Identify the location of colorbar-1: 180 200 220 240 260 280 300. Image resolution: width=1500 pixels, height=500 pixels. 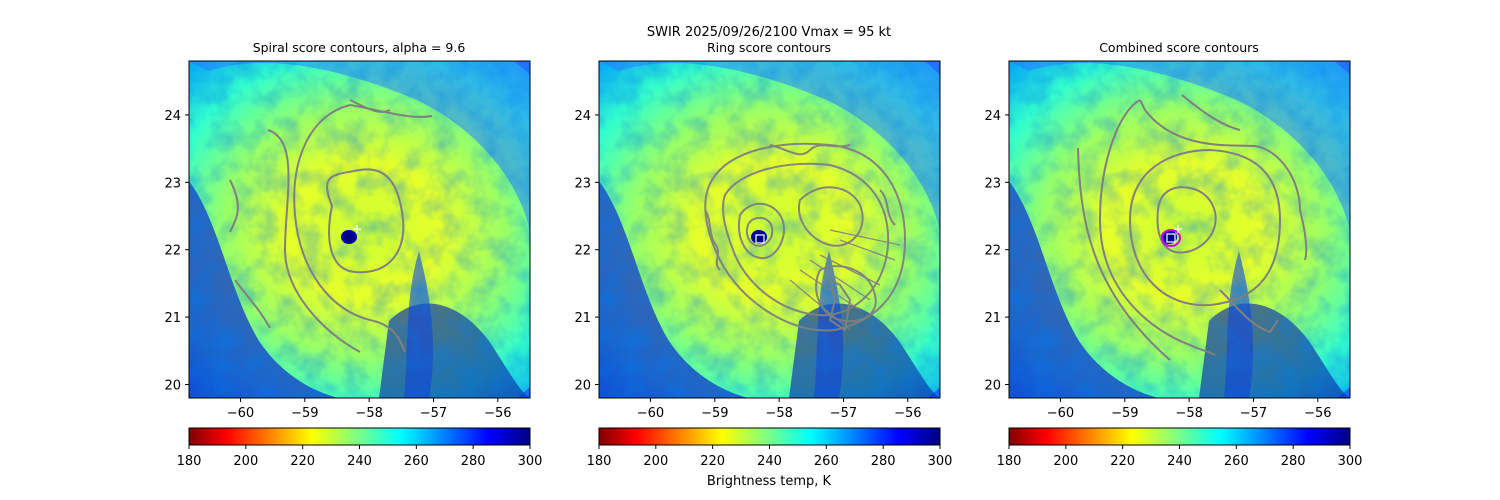
(360, 448).